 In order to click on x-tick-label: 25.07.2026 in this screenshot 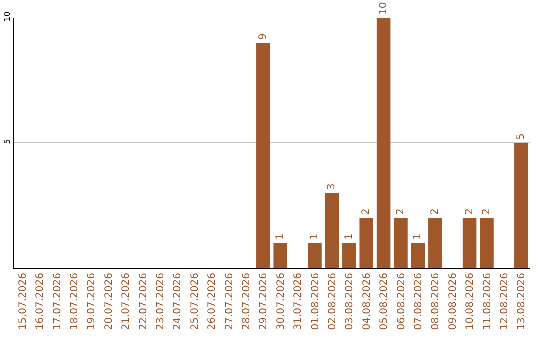, I will do `click(195, 301)`.